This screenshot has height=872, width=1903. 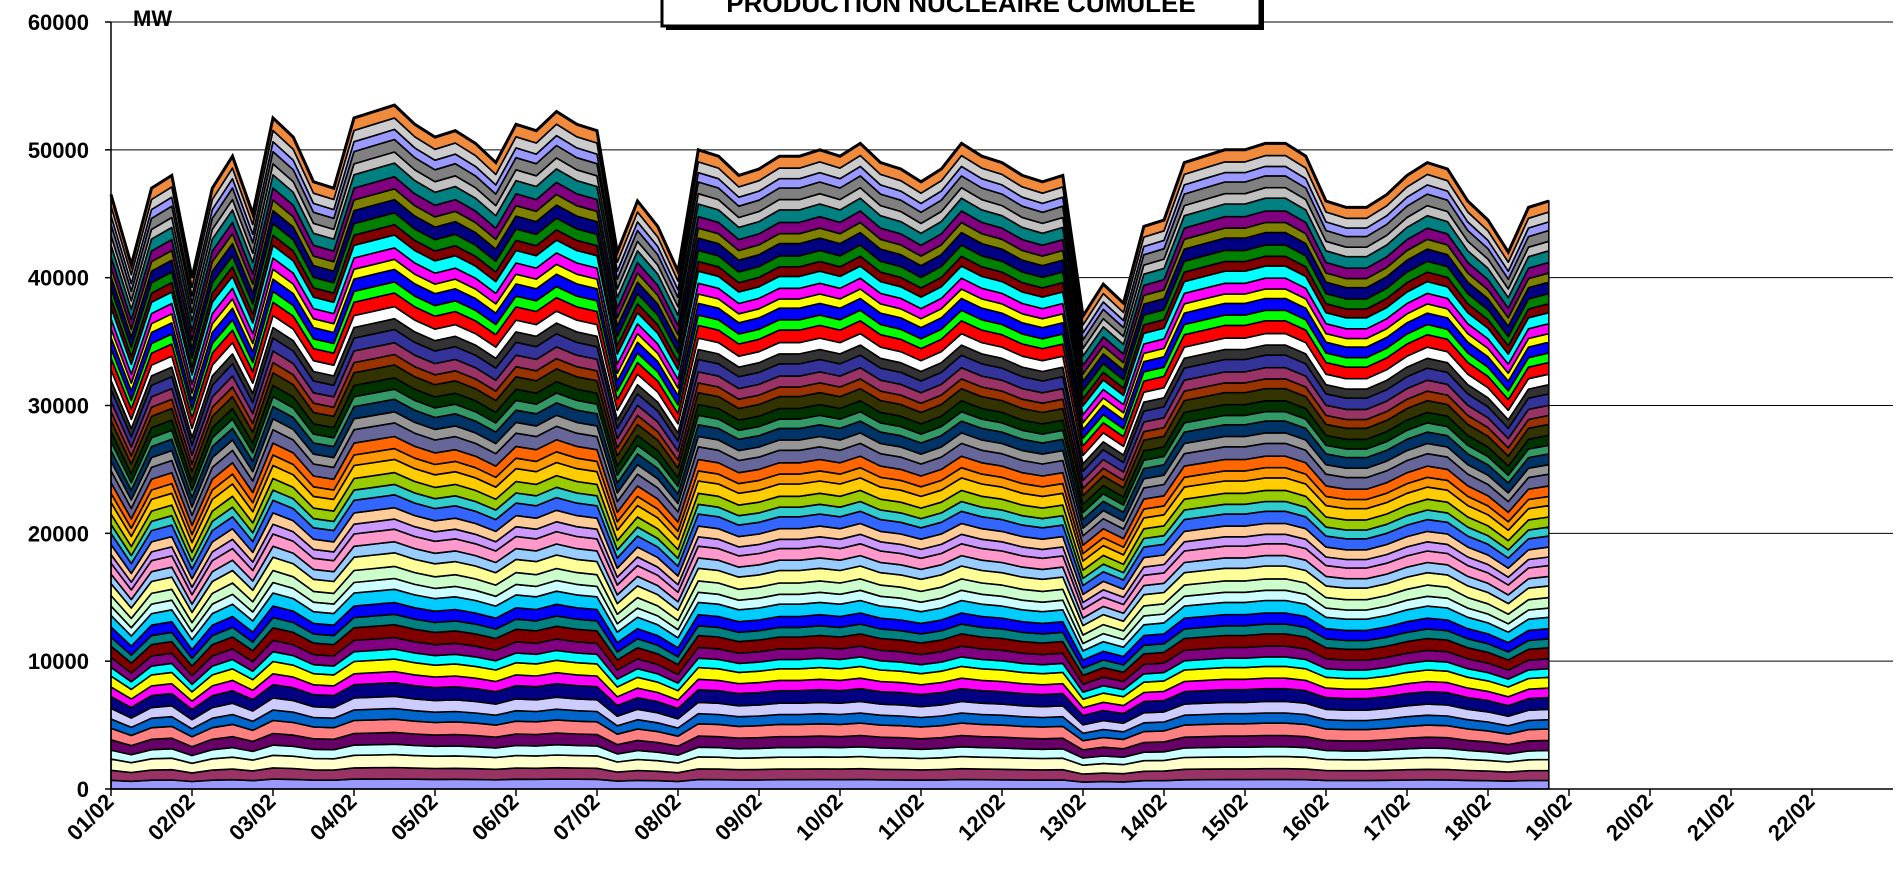 What do you see at coordinates (58, 661) in the screenshot?
I see `y-tick-label: 10000` at bounding box center [58, 661].